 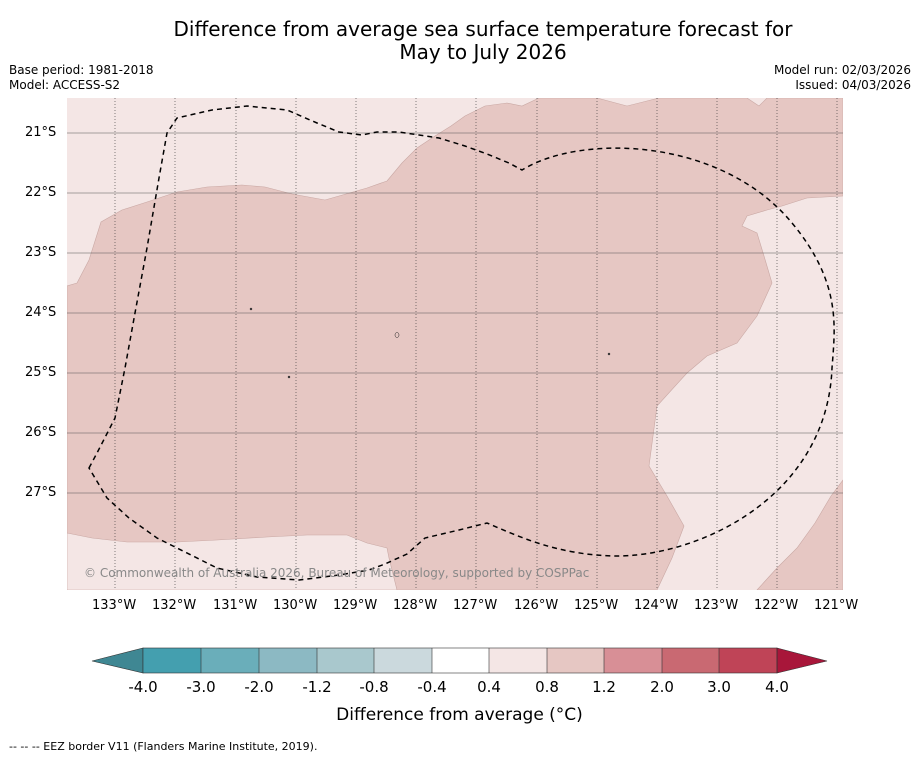 I want to click on lon-label: 122°W, so click(x=776, y=605).